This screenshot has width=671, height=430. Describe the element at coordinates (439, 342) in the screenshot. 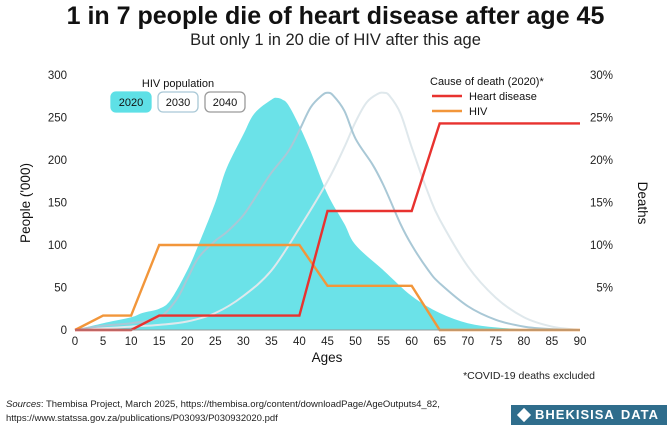

I see `x-tick-label: 65` at that location.